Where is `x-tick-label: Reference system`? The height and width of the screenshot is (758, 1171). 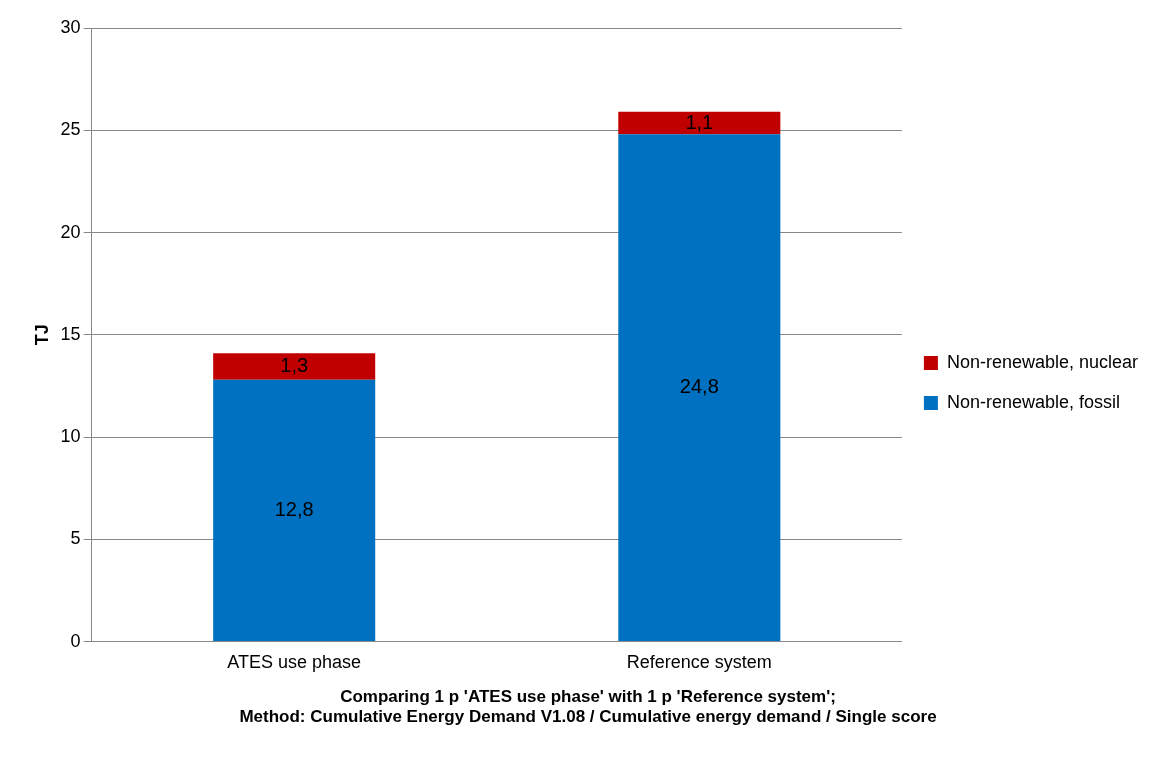
x-tick-label: Reference system is located at coordinates (699, 662).